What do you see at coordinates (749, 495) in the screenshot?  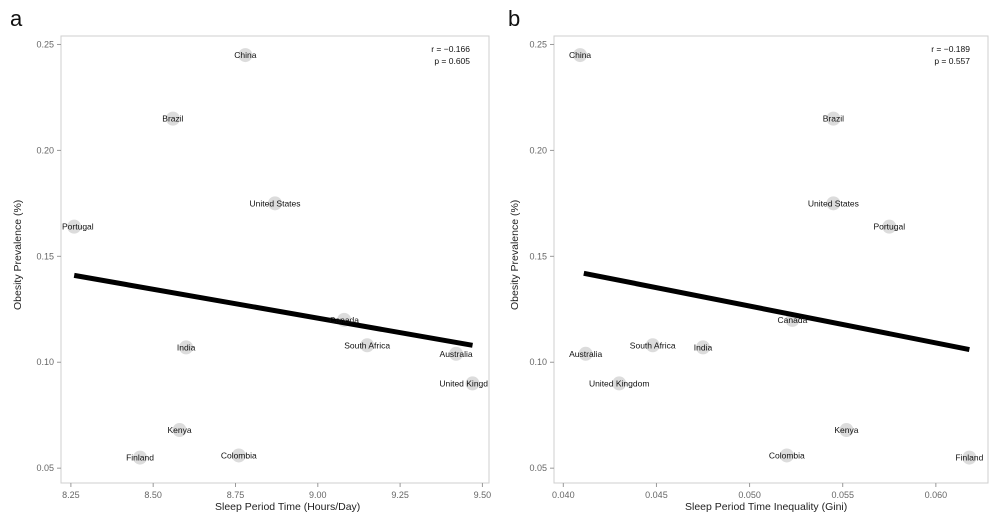 I see `x-tick-label: 0.050` at bounding box center [749, 495].